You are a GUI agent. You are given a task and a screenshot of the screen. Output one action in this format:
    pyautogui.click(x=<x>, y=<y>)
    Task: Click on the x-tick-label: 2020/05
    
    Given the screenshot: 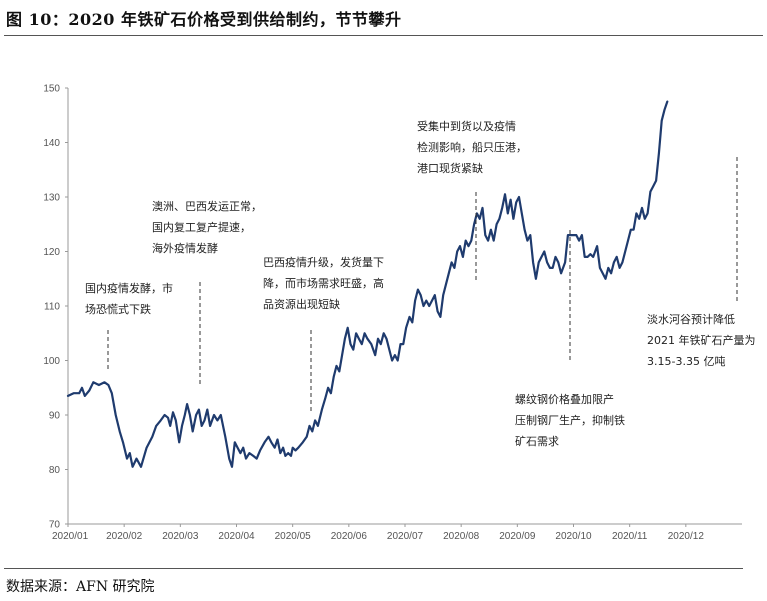 What is the action you would take?
    pyautogui.click(x=293, y=536)
    